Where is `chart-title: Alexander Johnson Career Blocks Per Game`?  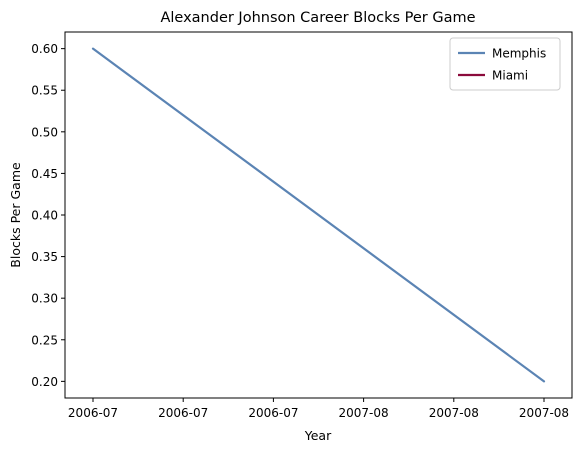 chart-title: Alexander Johnson Career Blocks Per Game is located at coordinates (317, 18).